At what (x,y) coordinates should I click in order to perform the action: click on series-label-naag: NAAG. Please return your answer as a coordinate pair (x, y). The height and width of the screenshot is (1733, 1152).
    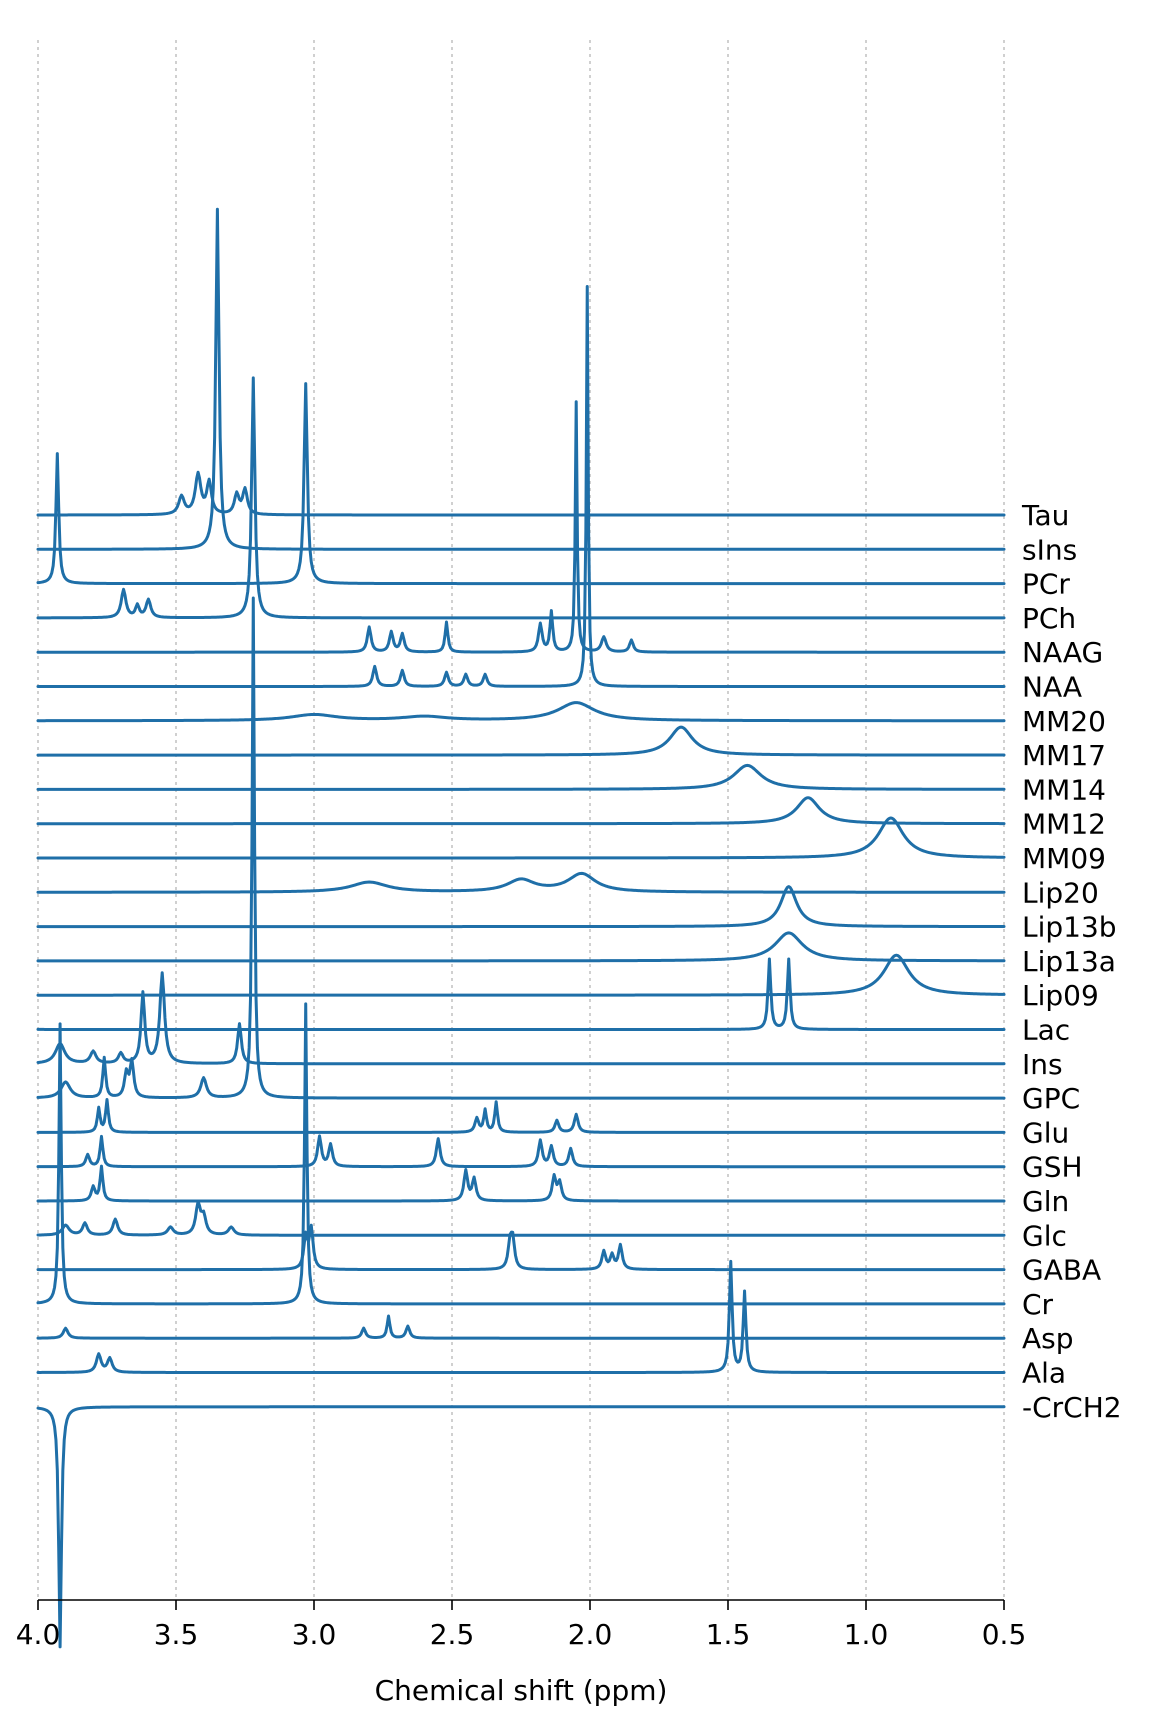
    Looking at the image, I should click on (1062, 652).